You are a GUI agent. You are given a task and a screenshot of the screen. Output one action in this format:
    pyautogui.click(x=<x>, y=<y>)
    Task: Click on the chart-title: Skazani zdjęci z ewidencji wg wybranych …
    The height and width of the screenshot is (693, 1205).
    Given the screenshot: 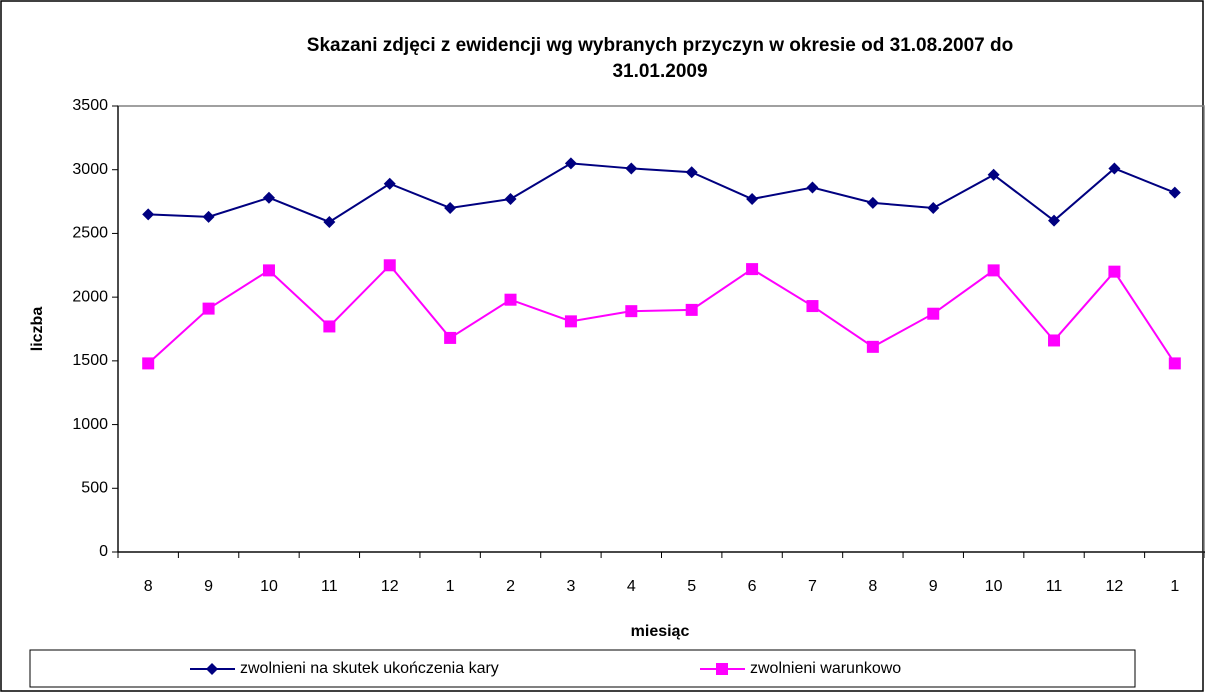 What is the action you would take?
    pyautogui.click(x=660, y=45)
    